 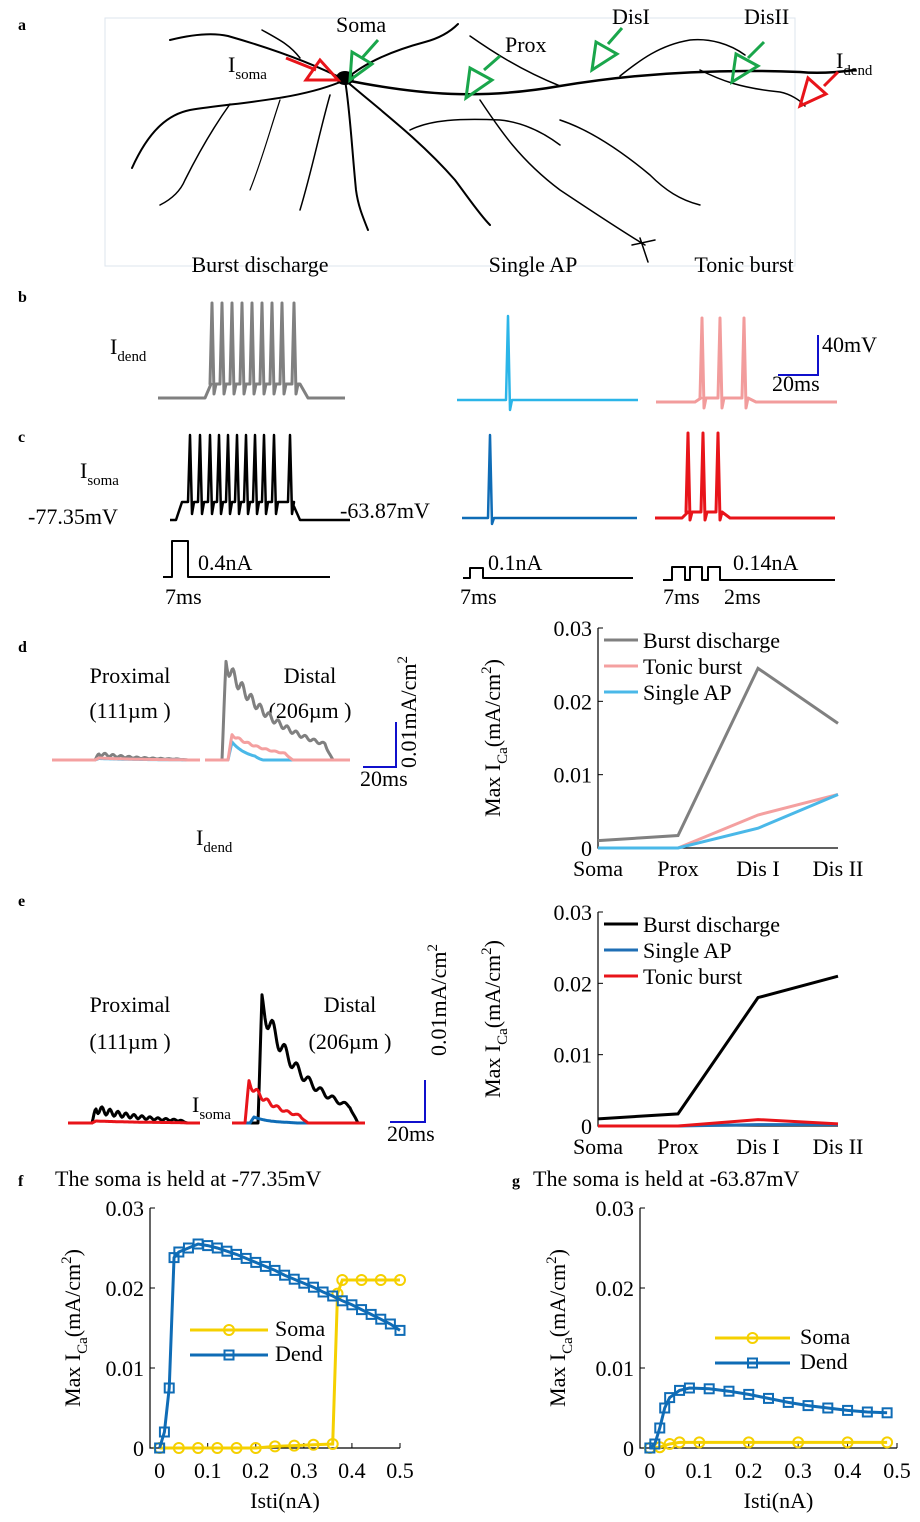 What do you see at coordinates (631, 16) in the screenshot?
I see `site-label: DisI` at bounding box center [631, 16].